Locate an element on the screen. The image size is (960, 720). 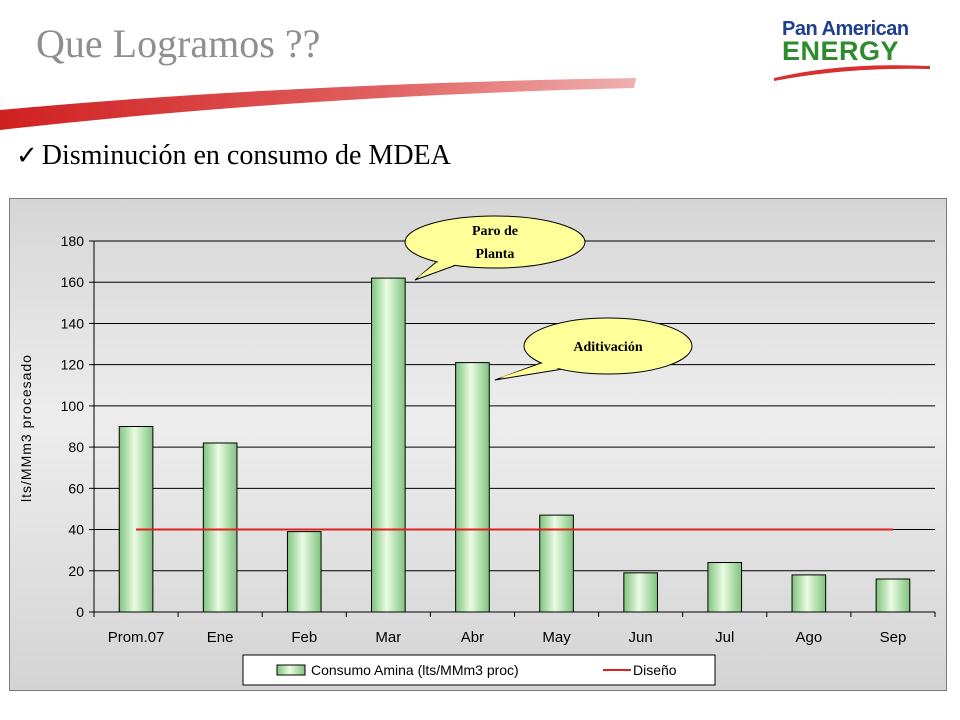
y-tick-label: 20 is located at coordinates (76, 571).